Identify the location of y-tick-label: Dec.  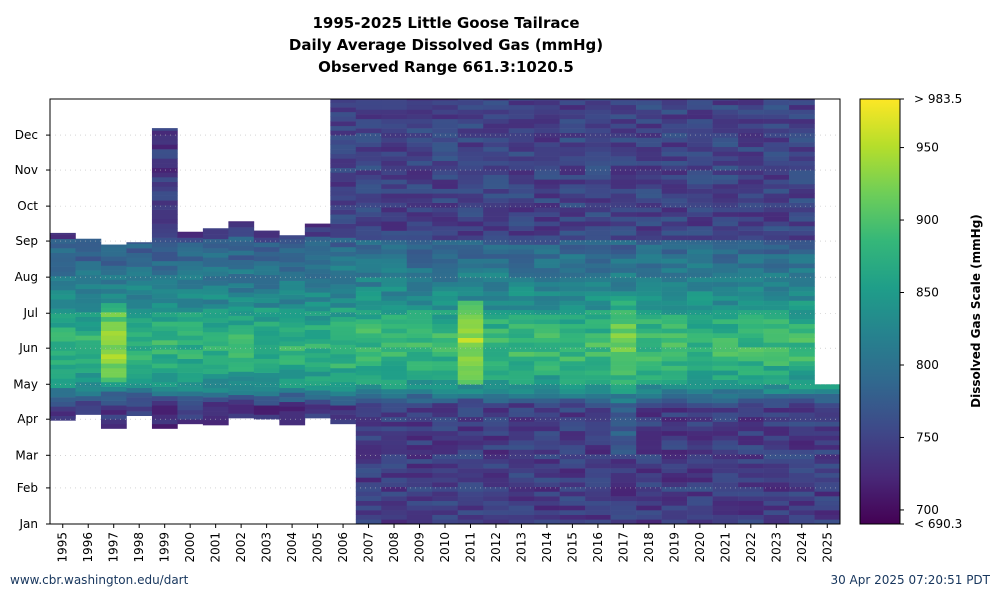
(26, 135).